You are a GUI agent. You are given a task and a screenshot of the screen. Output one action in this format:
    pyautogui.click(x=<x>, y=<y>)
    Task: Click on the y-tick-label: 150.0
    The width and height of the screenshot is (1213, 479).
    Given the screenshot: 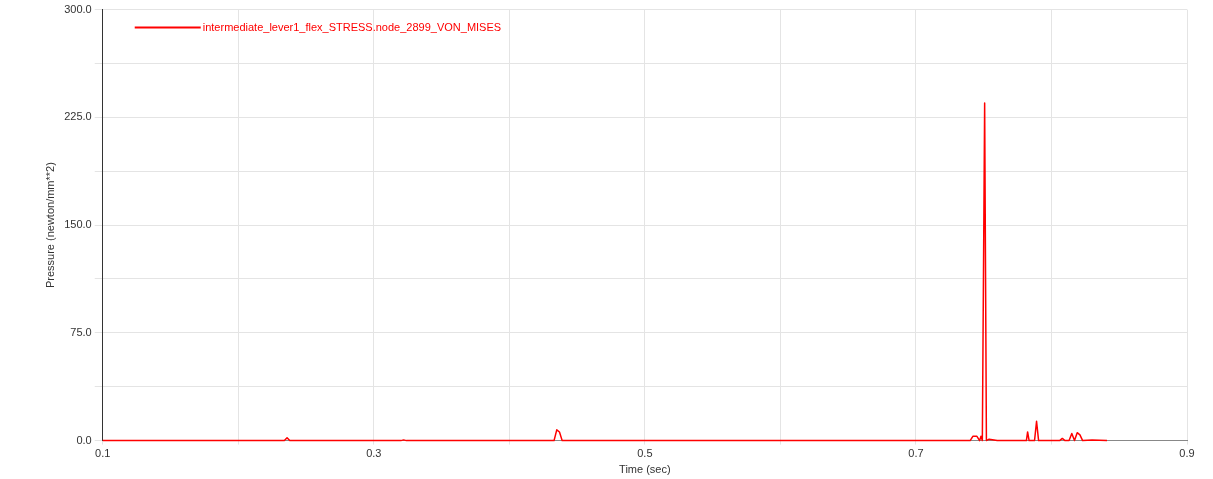 What is the action you would take?
    pyautogui.click(x=78, y=224)
    